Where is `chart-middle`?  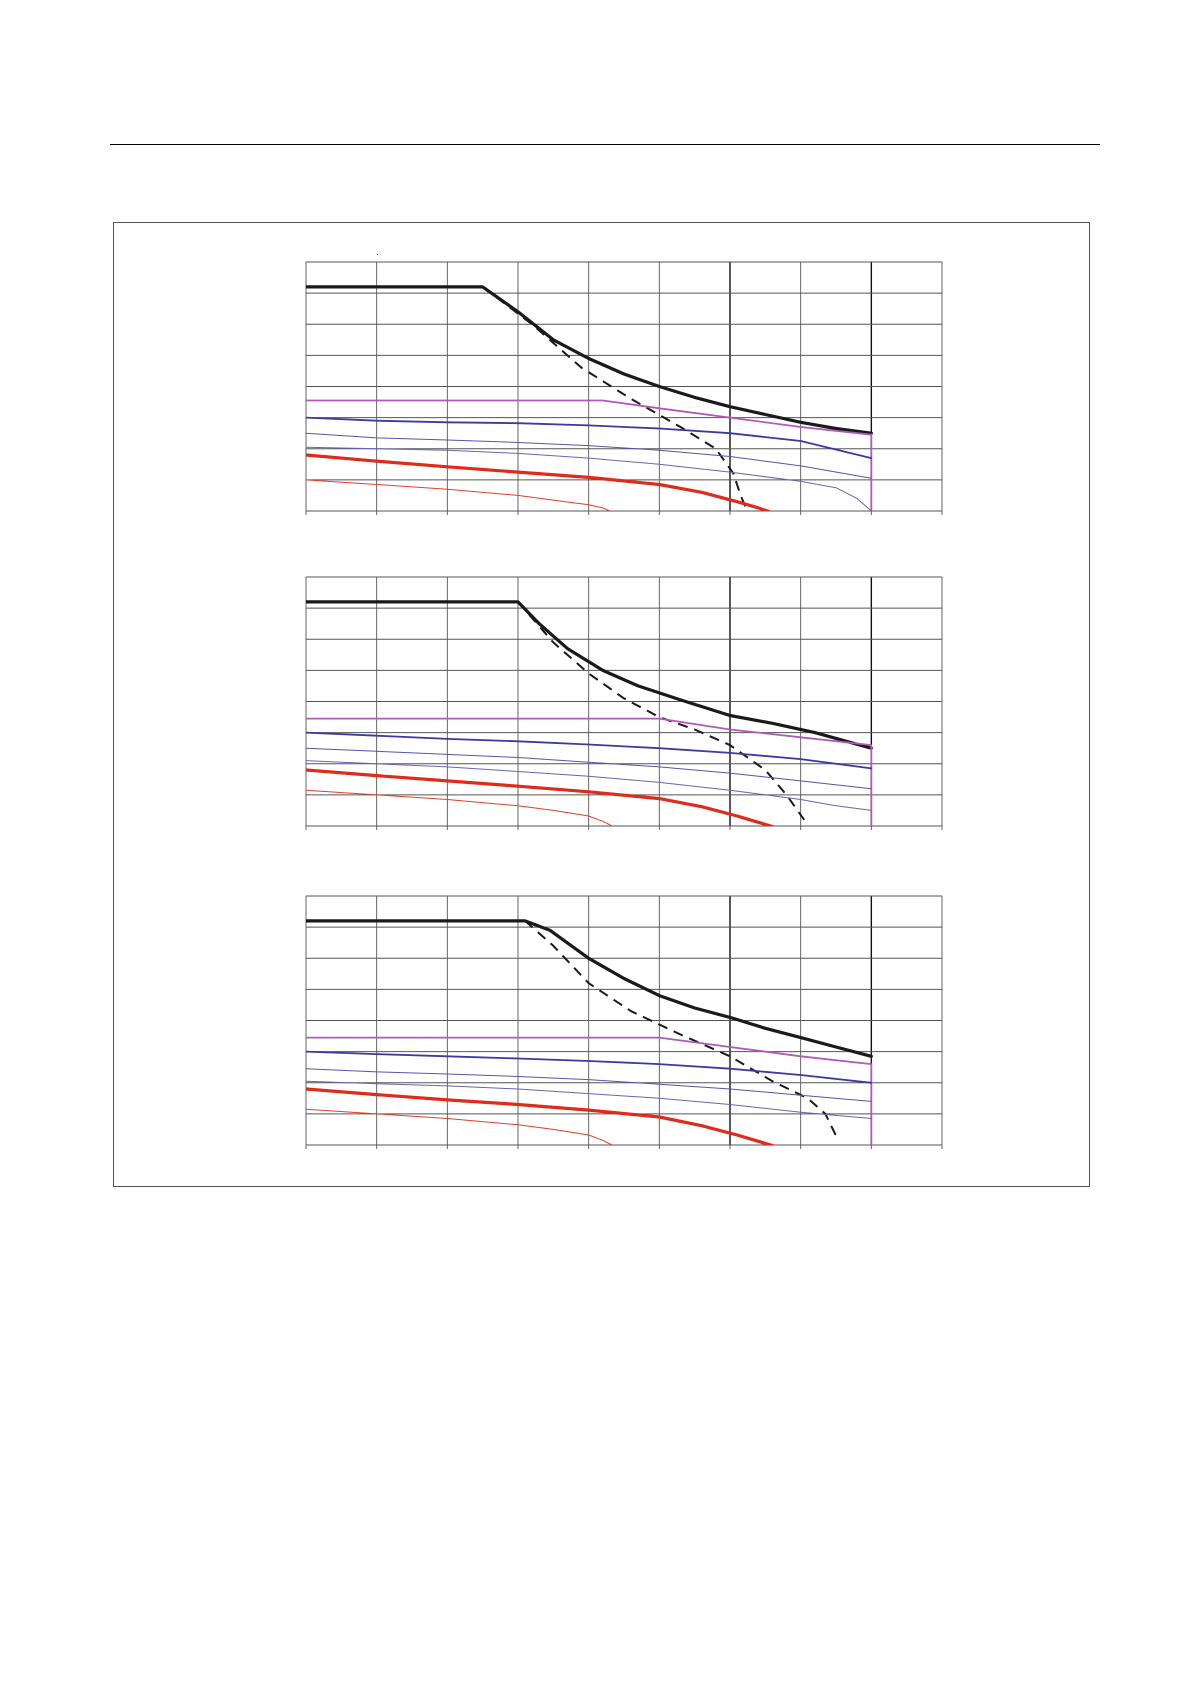 chart-middle is located at coordinates (624, 703).